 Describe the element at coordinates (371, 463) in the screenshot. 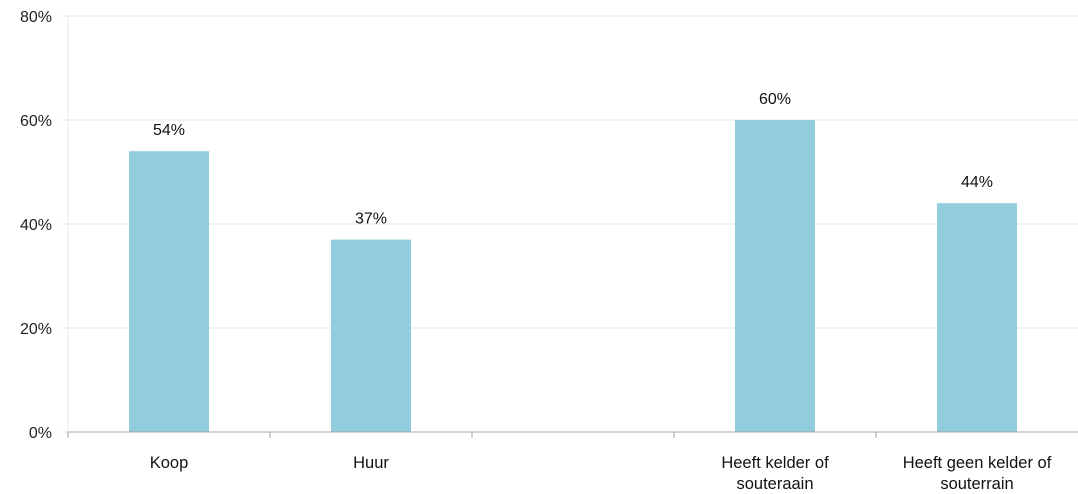

I see `x-category-label: Huur` at that location.